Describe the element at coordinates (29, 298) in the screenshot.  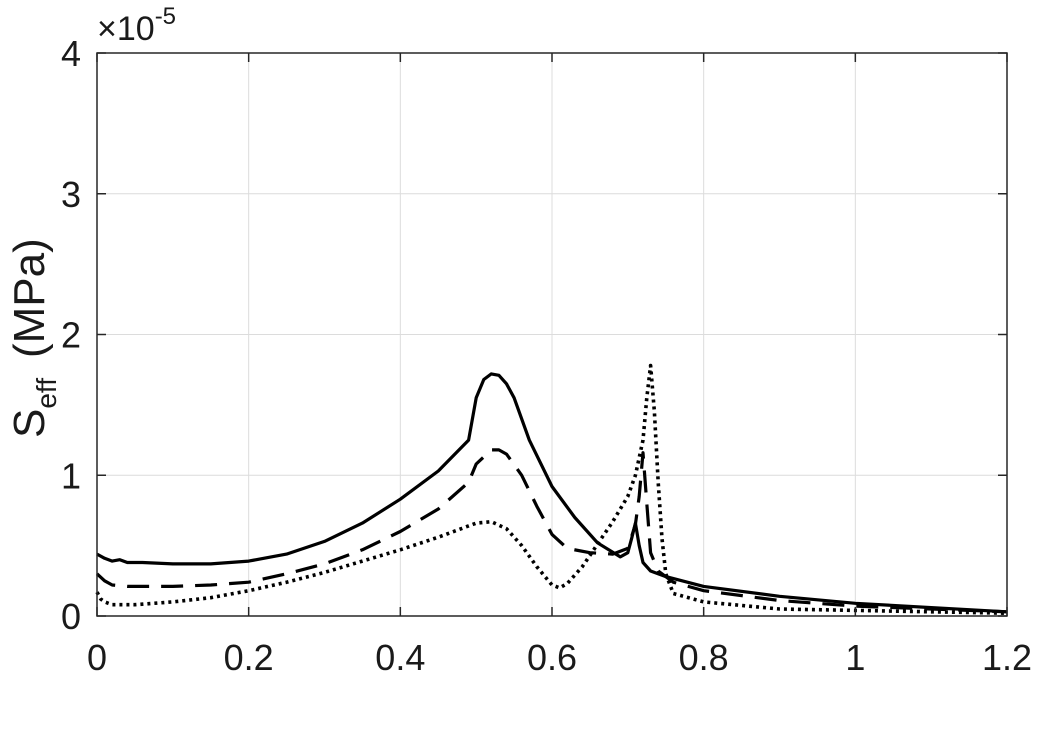
I see `y-axis-label-unit: (MPa)` at that location.